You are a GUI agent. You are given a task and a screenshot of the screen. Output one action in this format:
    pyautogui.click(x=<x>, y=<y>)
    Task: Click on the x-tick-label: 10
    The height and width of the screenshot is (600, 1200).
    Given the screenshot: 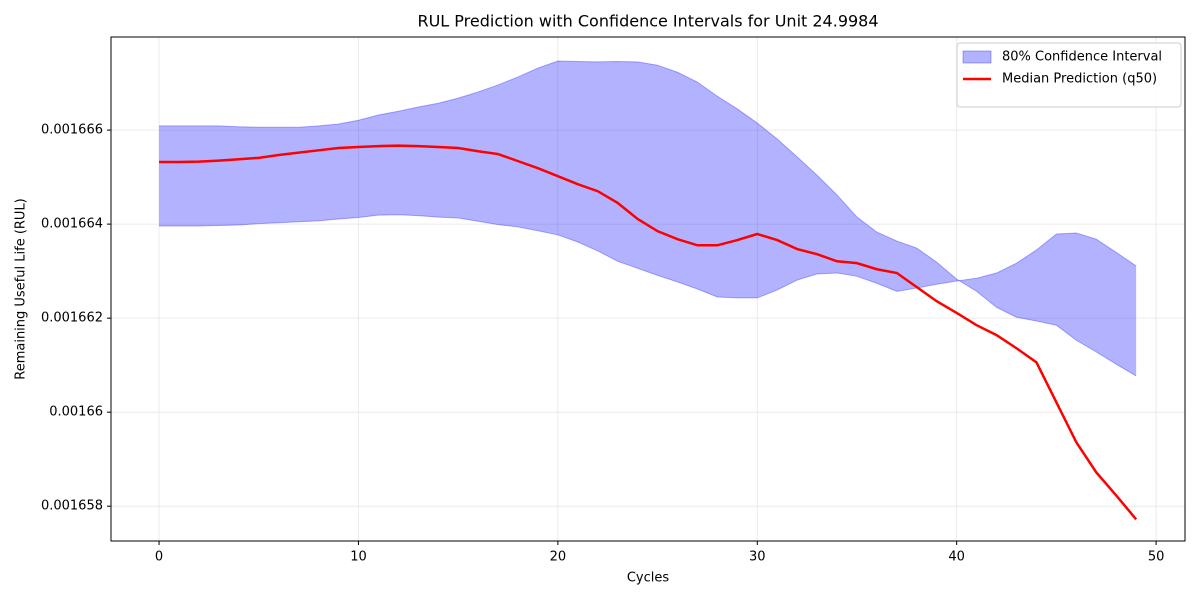 What is the action you would take?
    pyautogui.click(x=358, y=557)
    